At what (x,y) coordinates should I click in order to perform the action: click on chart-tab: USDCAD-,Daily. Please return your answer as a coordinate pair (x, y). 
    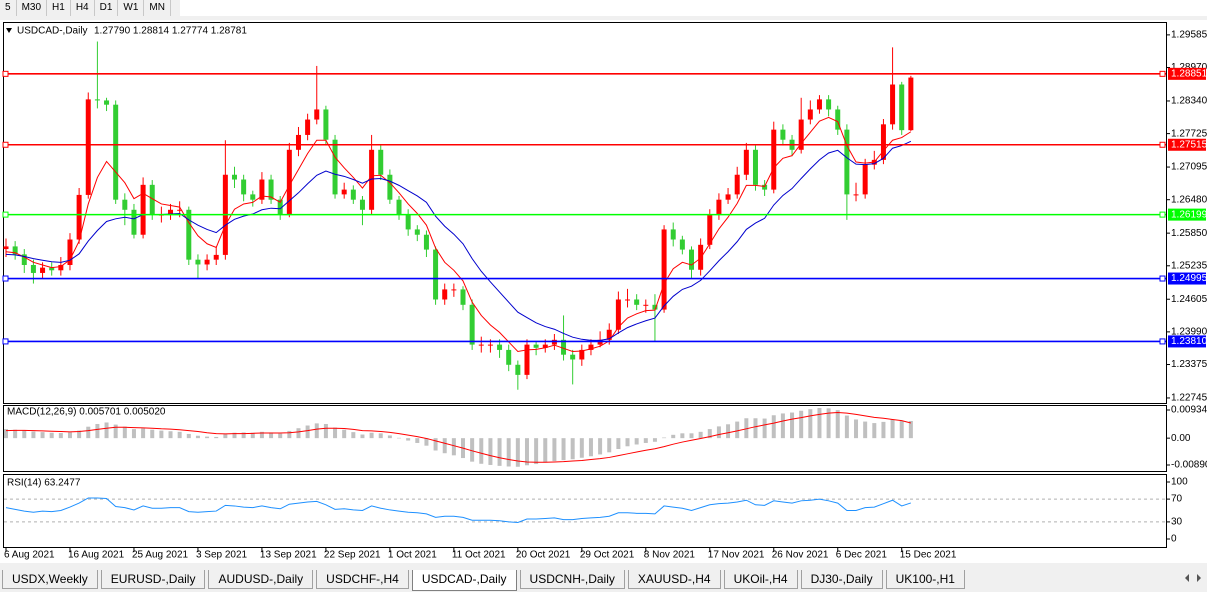
    Looking at the image, I should click on (464, 580).